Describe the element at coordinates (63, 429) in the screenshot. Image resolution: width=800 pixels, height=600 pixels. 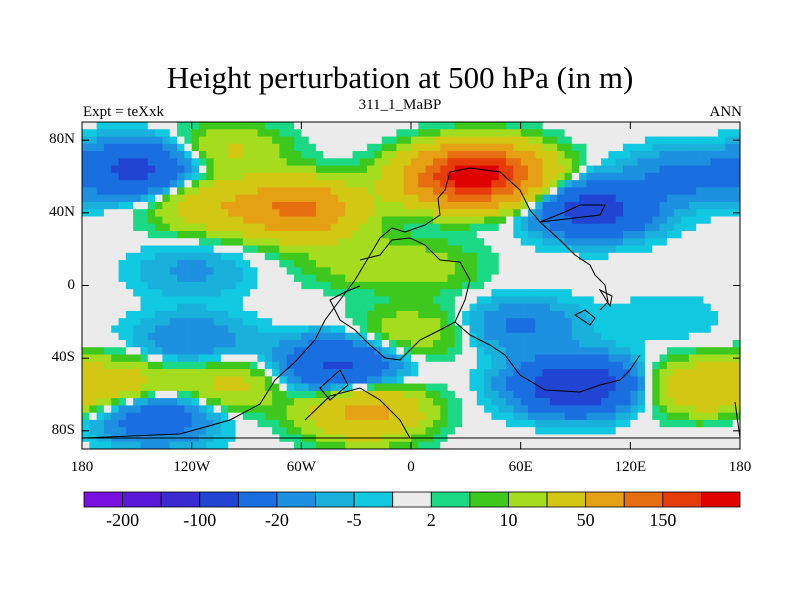
I see `y-tick-label: 80S` at that location.